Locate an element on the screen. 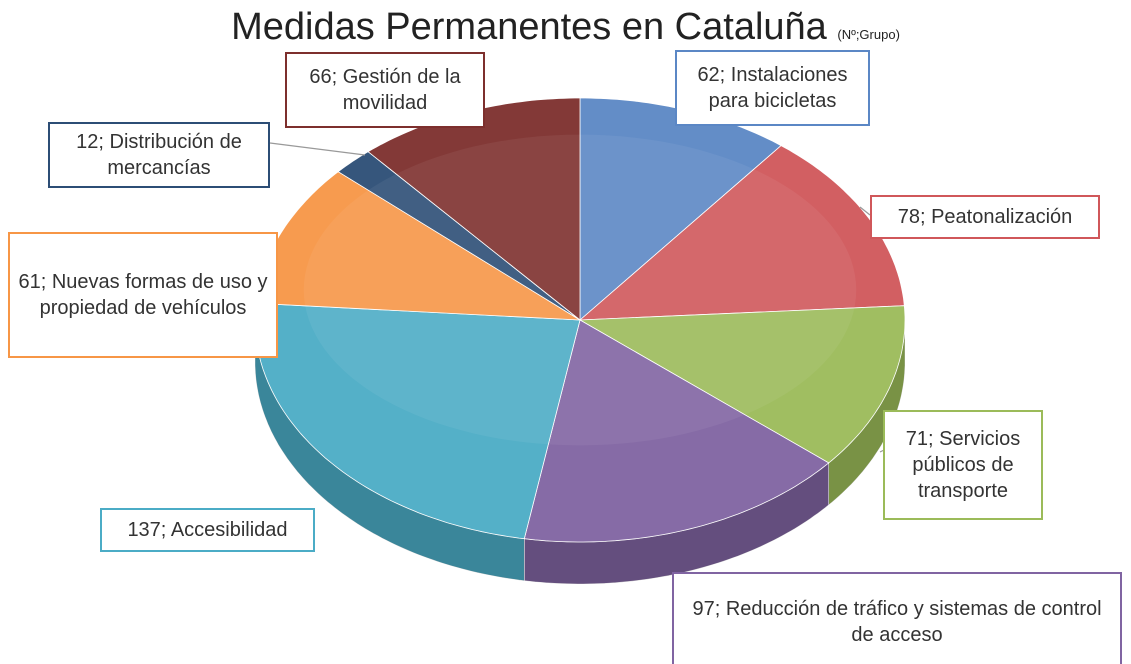  data-label: 71; Servicios públicos de transporte is located at coordinates (963, 465).